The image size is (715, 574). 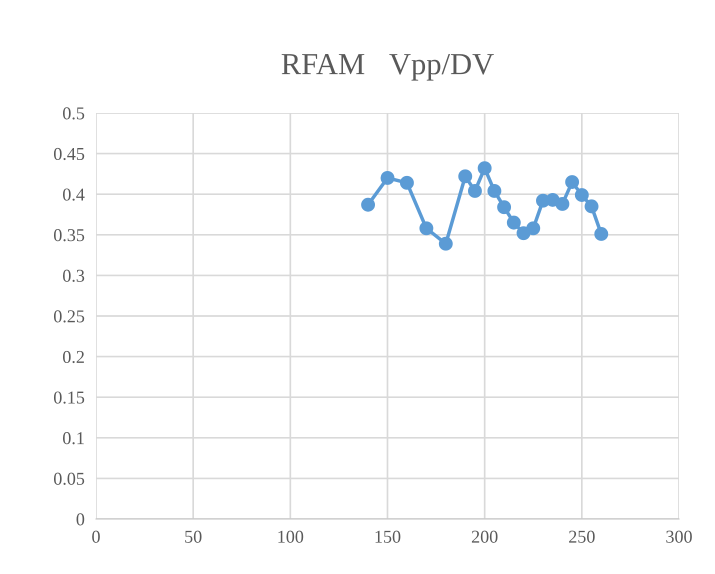 I want to click on chart-title: RFAM Vpp/DV, so click(x=388, y=67).